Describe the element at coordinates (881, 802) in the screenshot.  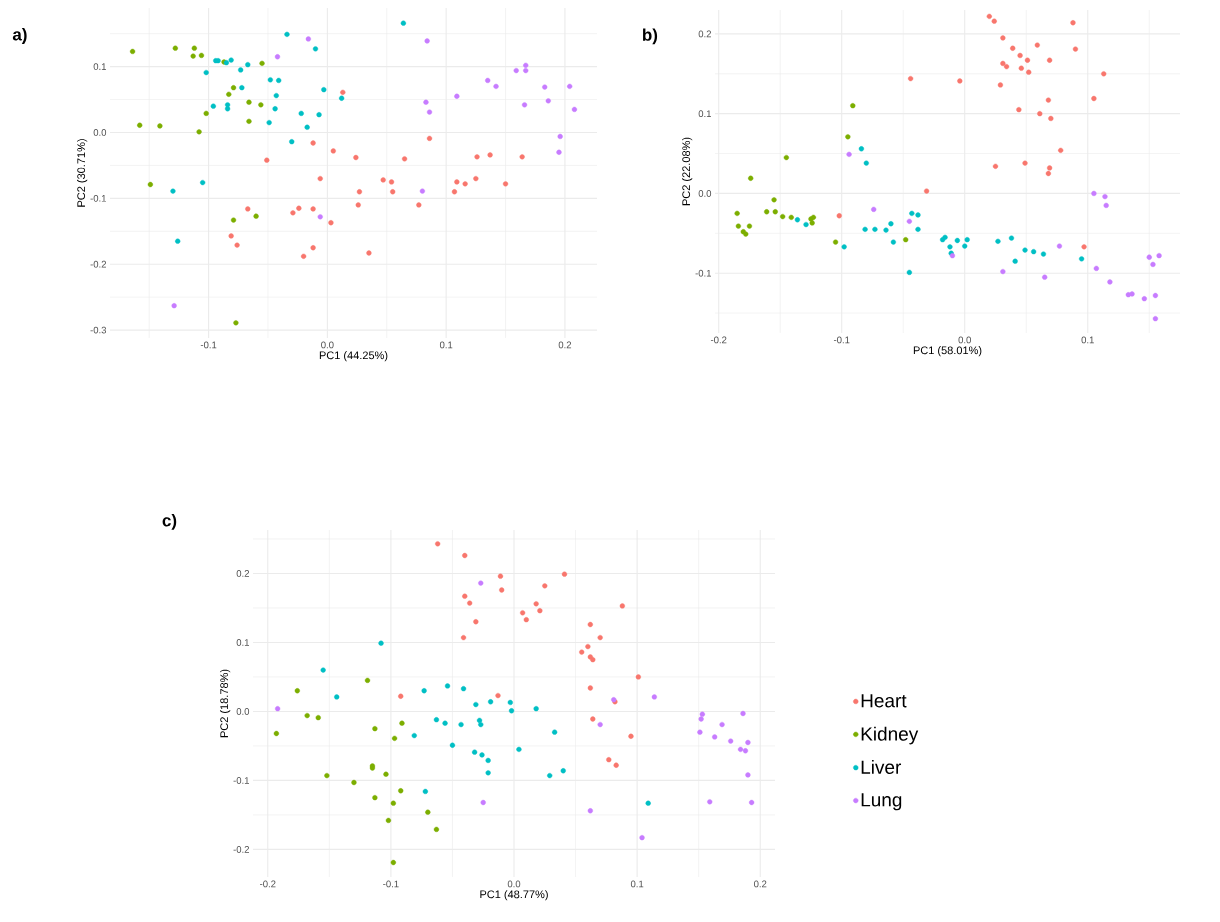
I see `legend-label: Lung` at that location.